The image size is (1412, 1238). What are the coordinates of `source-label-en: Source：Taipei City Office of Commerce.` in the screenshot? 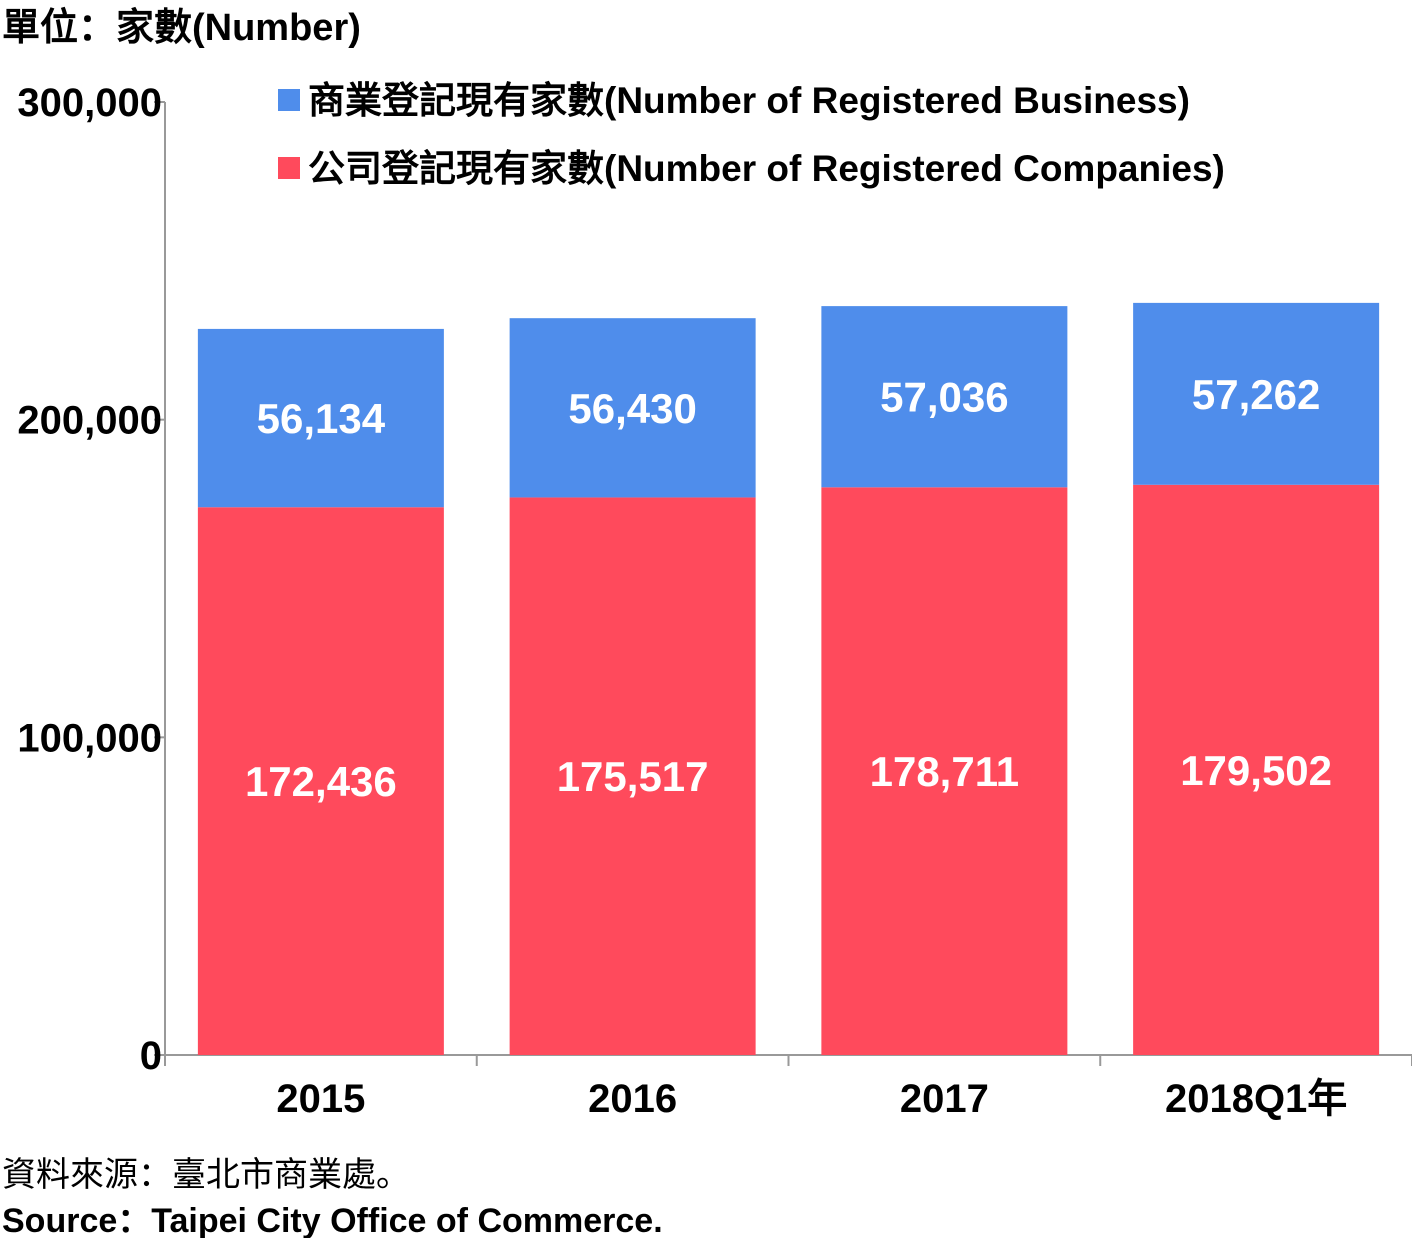 It's located at (332, 1220).